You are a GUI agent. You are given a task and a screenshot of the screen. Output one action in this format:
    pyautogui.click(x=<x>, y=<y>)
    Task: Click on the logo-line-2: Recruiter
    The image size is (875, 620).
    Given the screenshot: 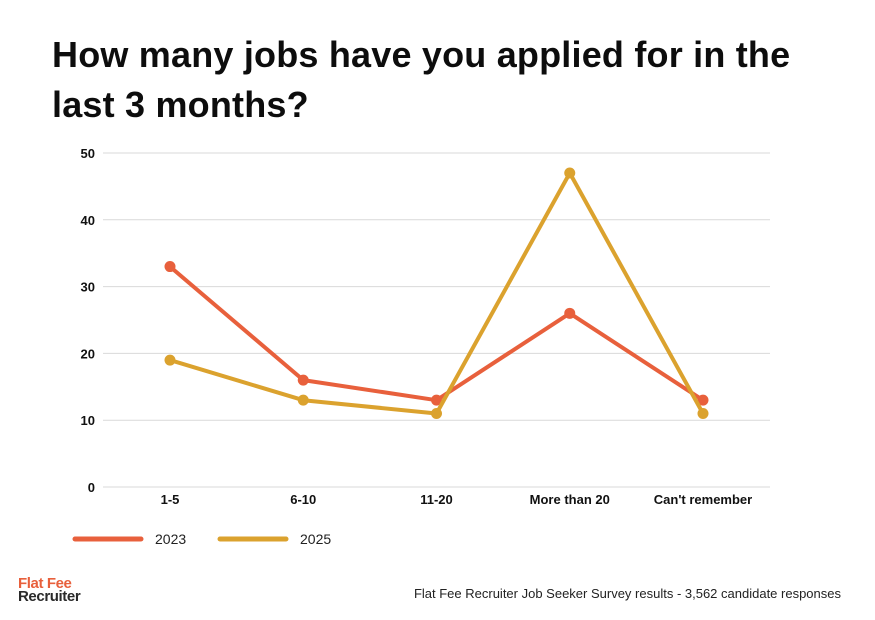 What is the action you would take?
    pyautogui.click(x=49, y=596)
    